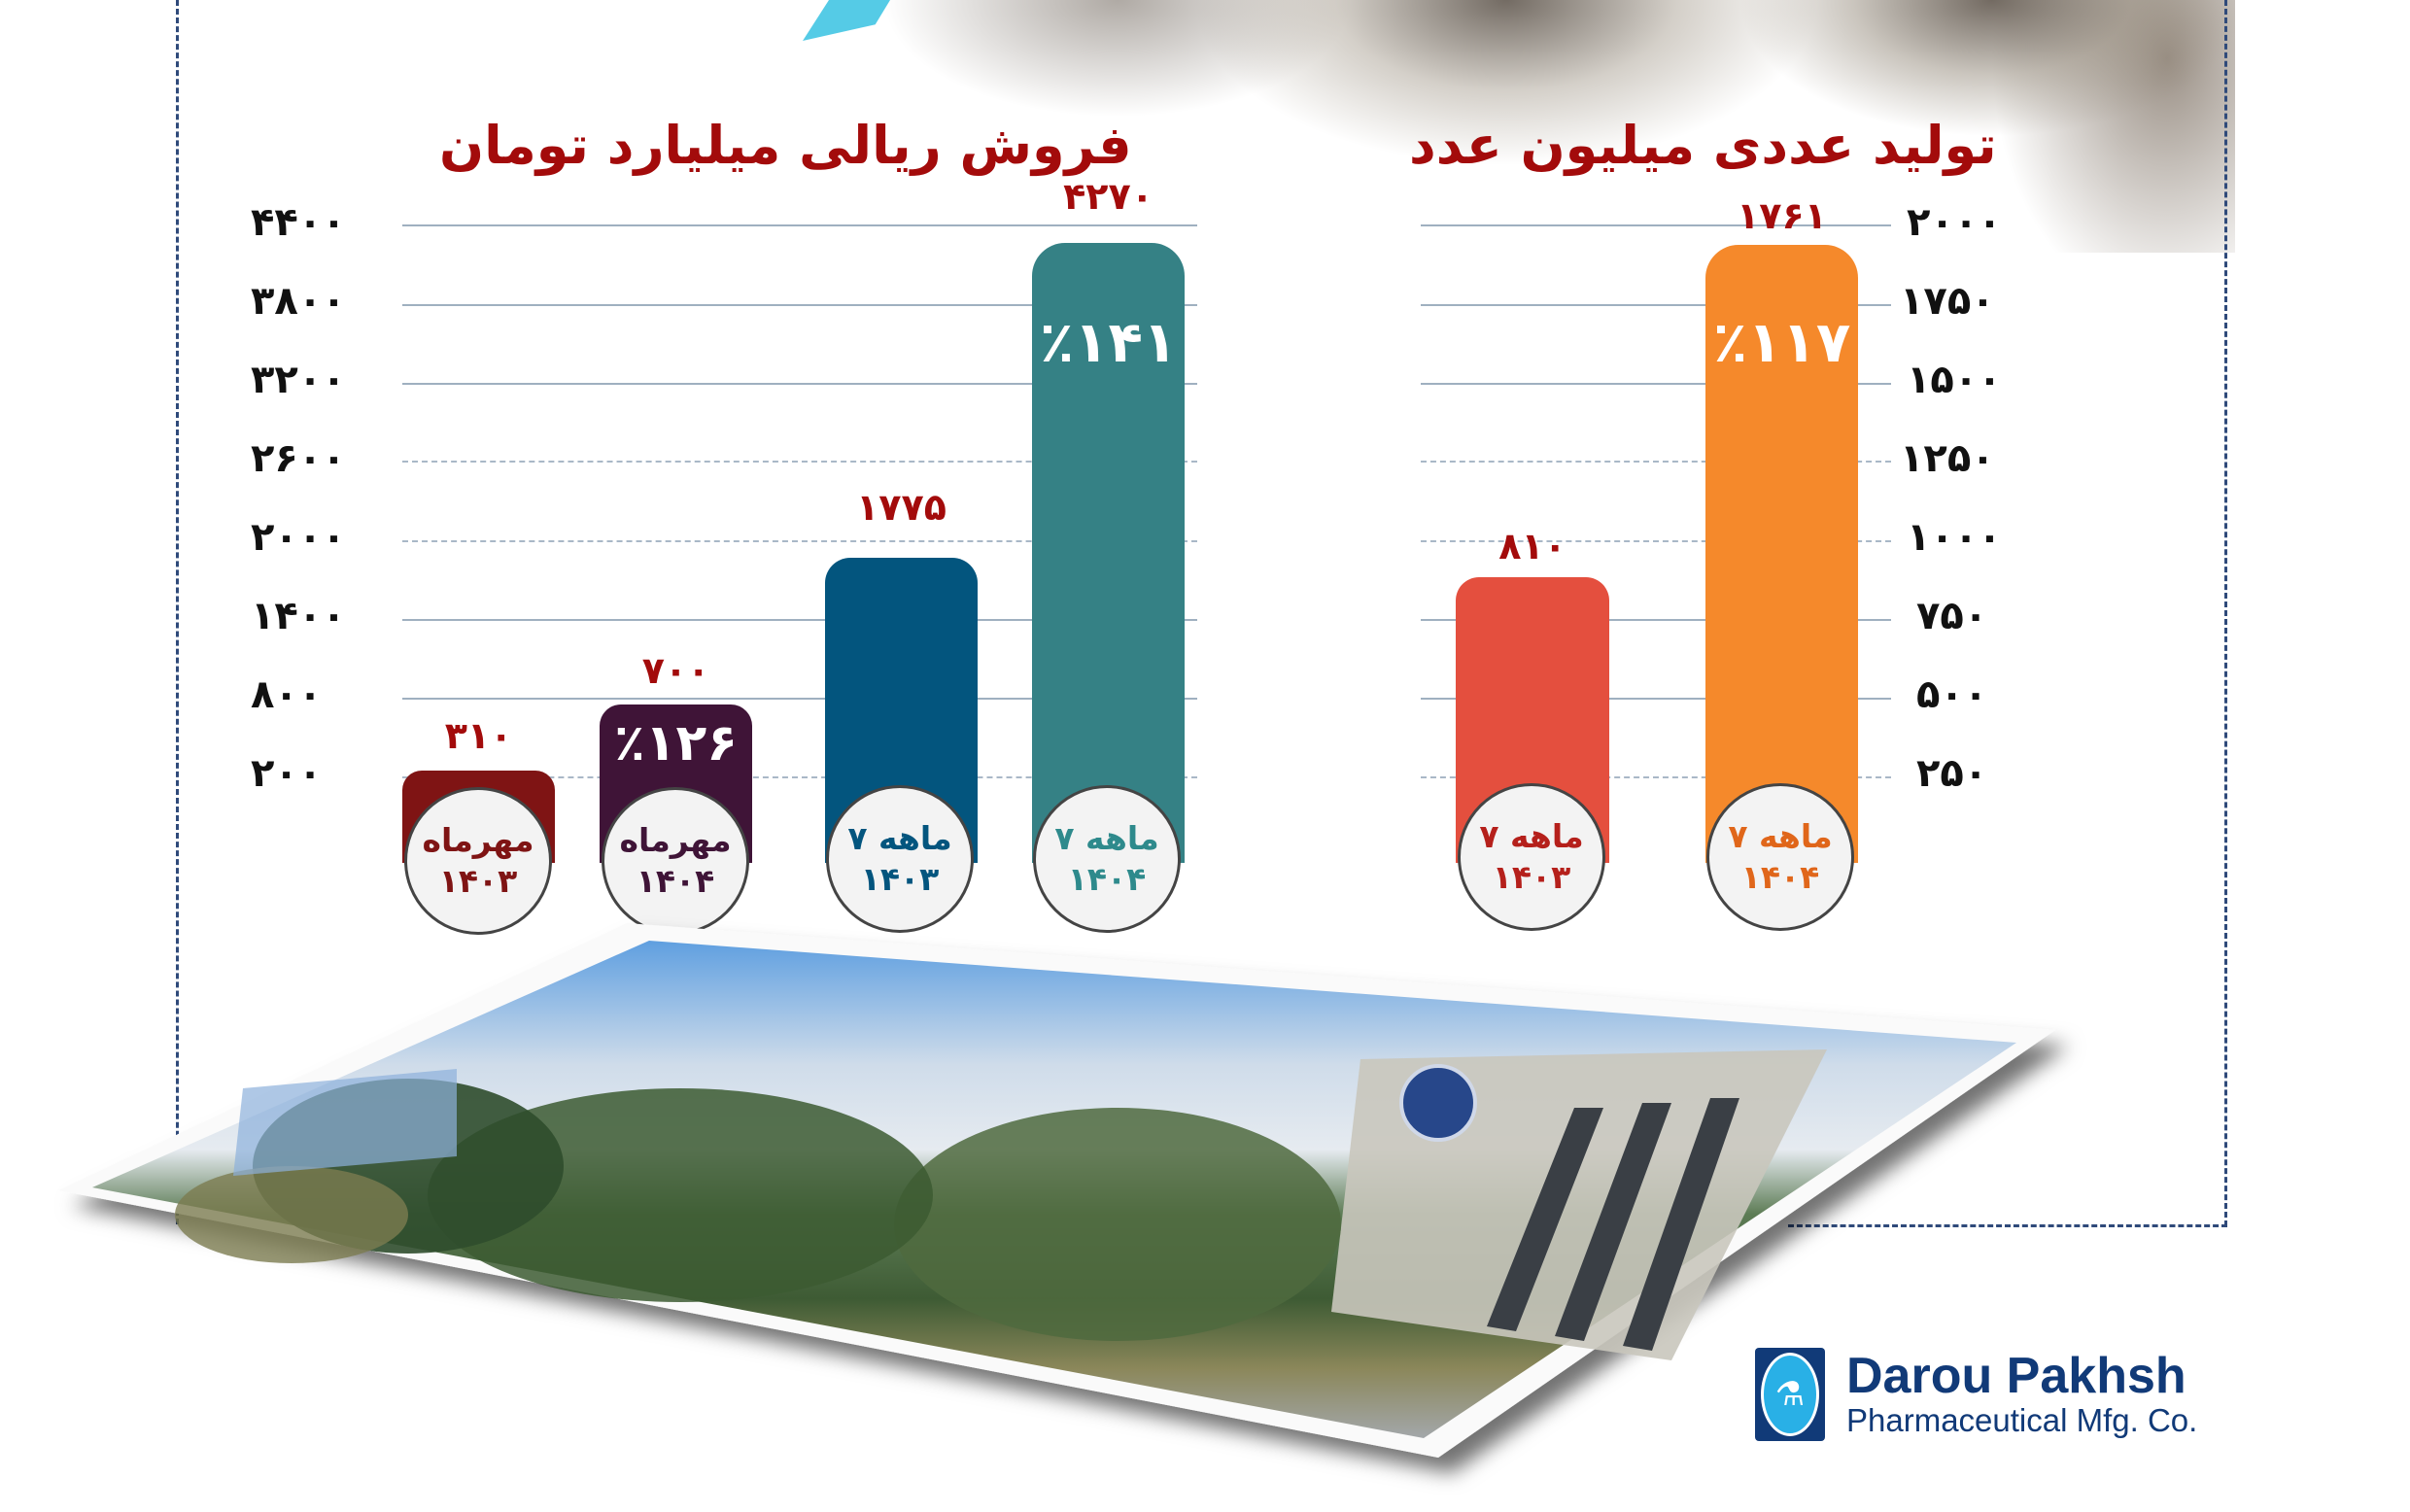  I want to click on sales-ytick: ۲۶۰۰, so click(298, 458).